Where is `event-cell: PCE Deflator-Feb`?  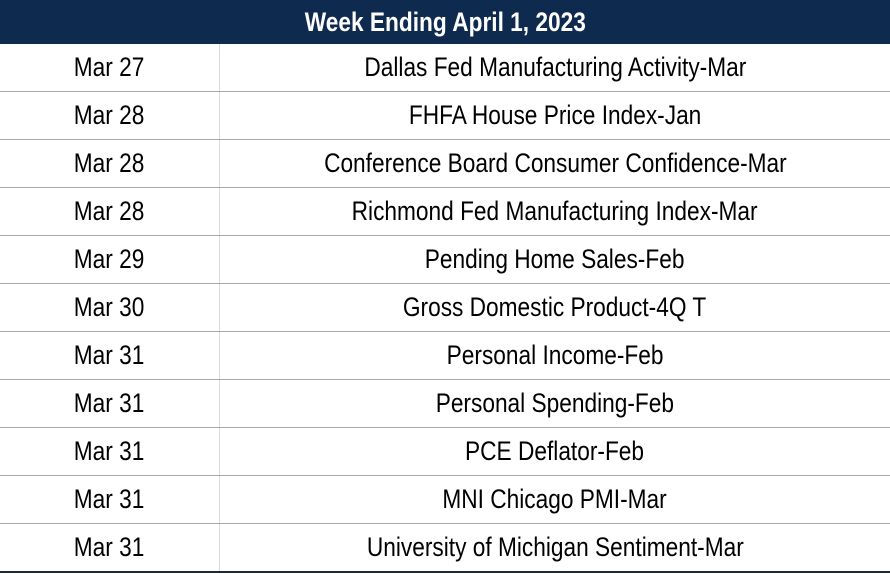 event-cell: PCE Deflator-Feb is located at coordinates (555, 451).